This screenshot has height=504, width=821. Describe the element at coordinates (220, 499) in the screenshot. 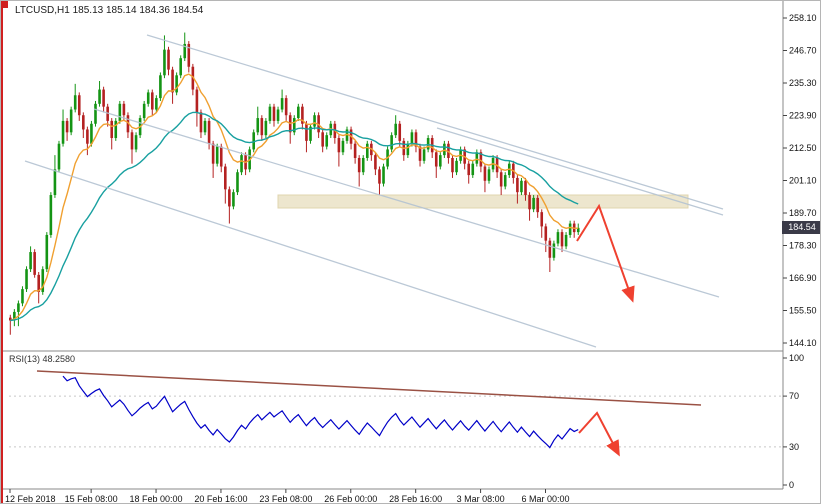

I see `time-axis-label: 20 Feb 16:00` at that location.